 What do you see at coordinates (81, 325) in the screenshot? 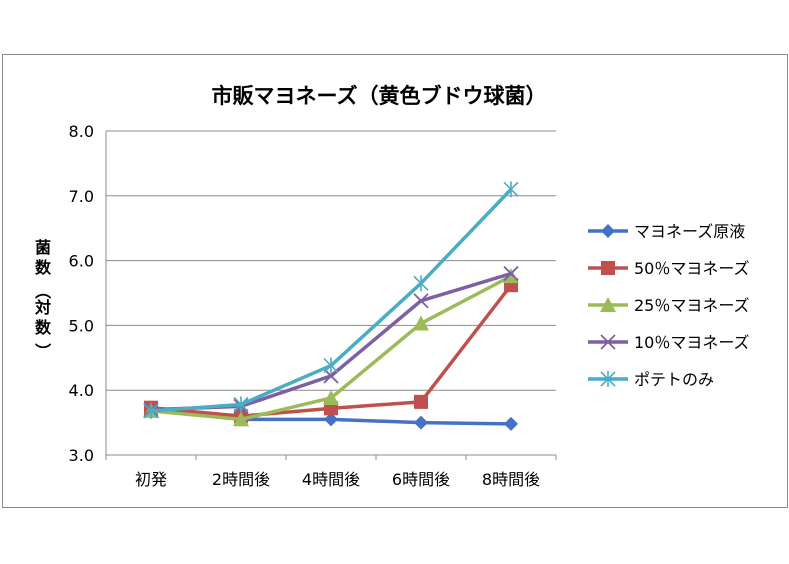
I see `y-tick-label: 5.0` at bounding box center [81, 325].